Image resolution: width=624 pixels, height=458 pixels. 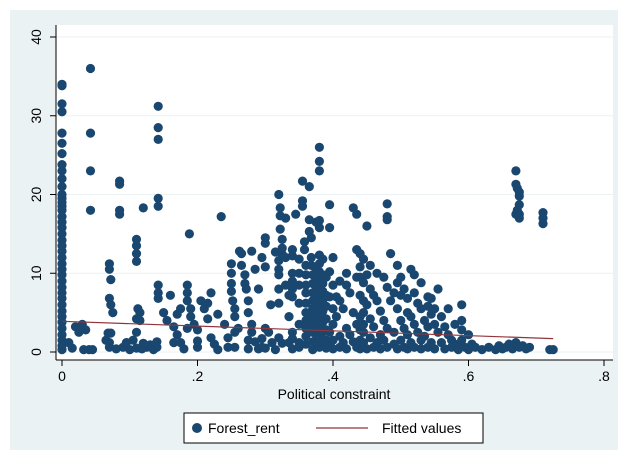 I want to click on legend: Forest_rent Fitted values, so click(x=333, y=428).